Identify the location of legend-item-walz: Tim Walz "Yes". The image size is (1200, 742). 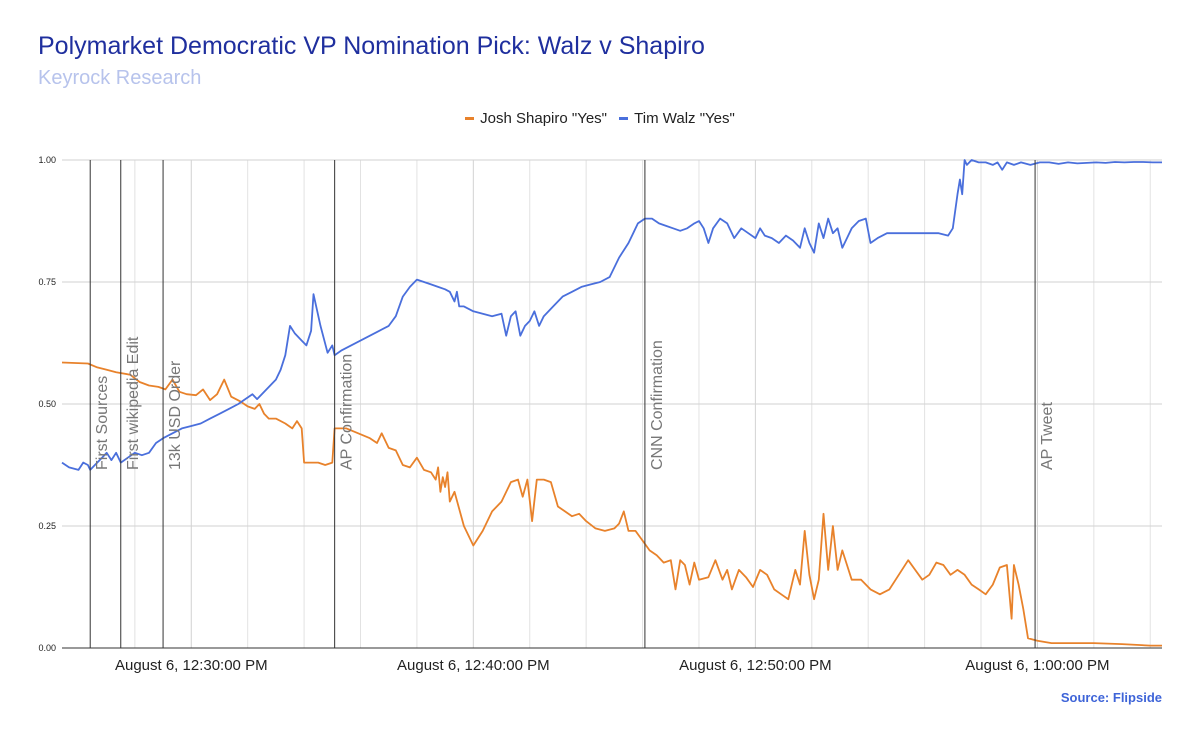
(677, 118).